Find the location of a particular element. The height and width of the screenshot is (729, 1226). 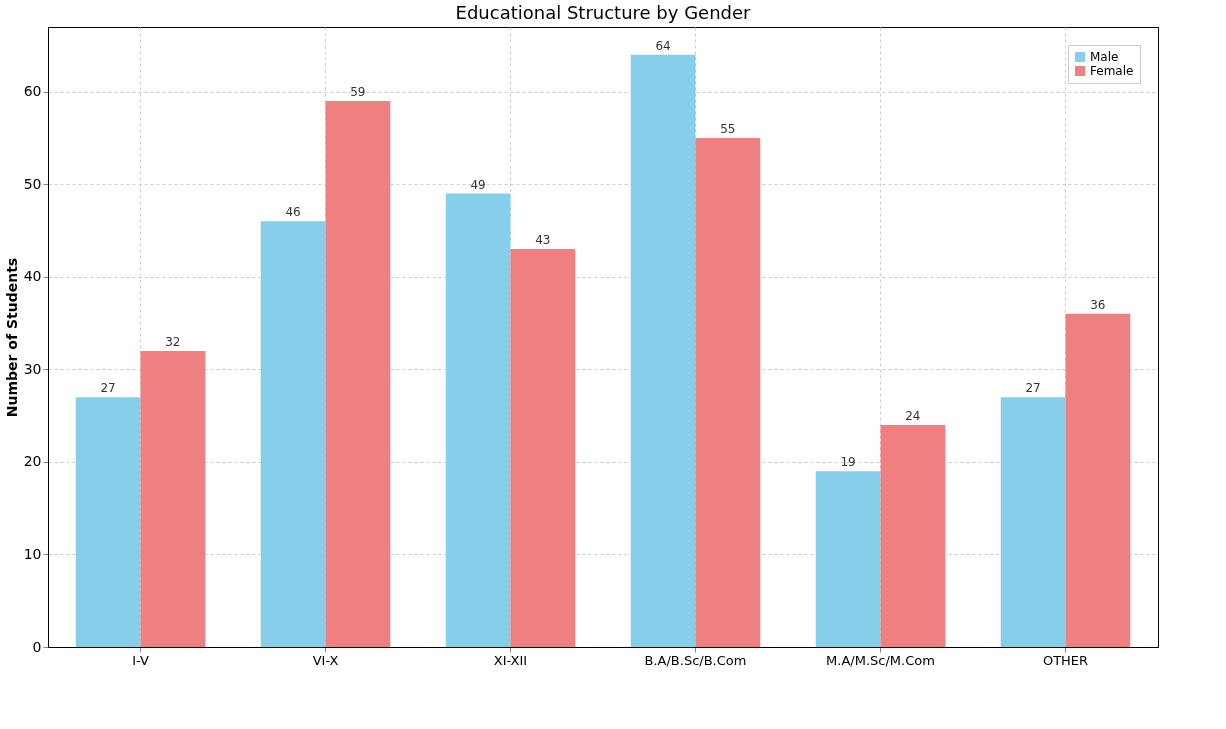

x-tick-label: XI-XII is located at coordinates (510, 660).